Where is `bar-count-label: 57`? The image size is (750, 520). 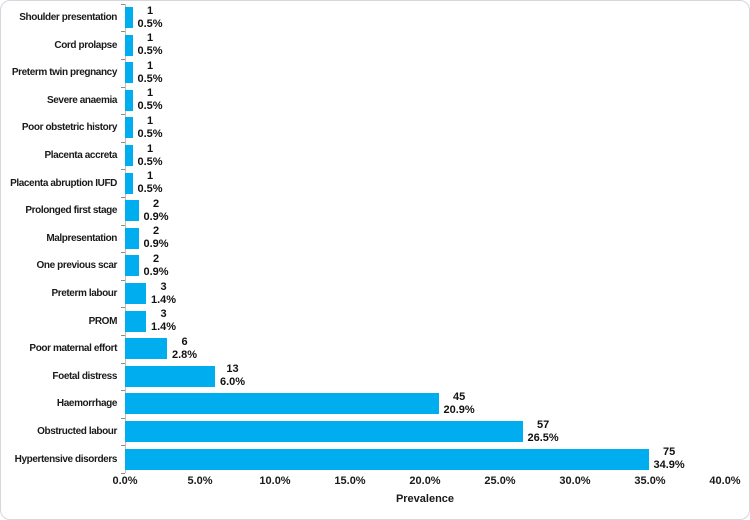 bar-count-label: 57 is located at coordinates (543, 424).